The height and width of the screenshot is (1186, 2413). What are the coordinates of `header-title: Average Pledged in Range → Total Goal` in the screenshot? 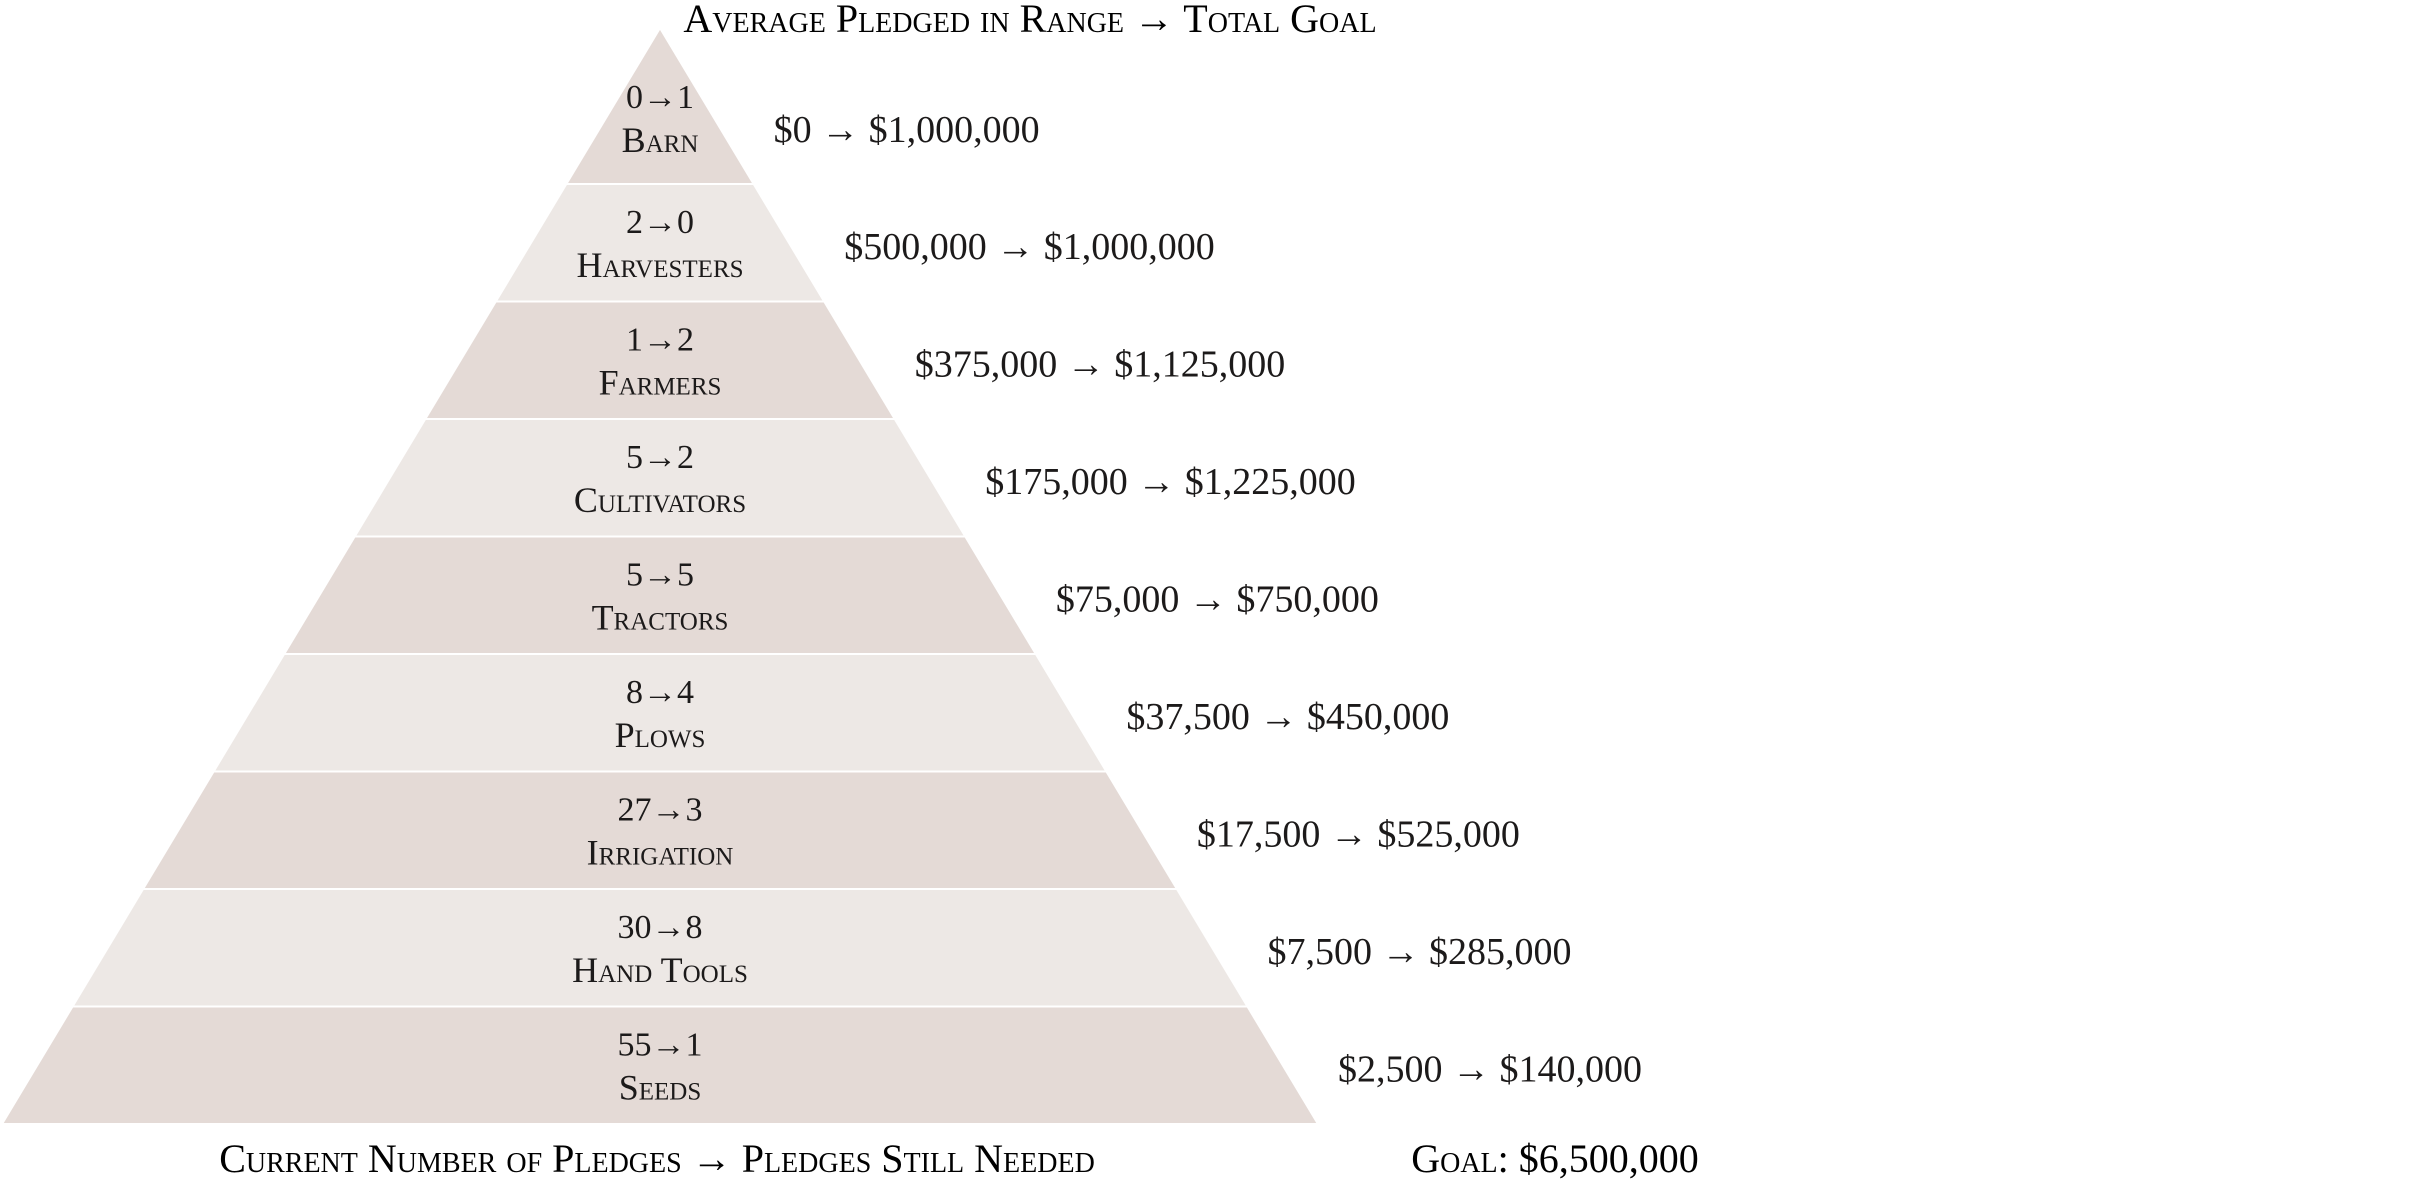 It's located at (1029, 20).